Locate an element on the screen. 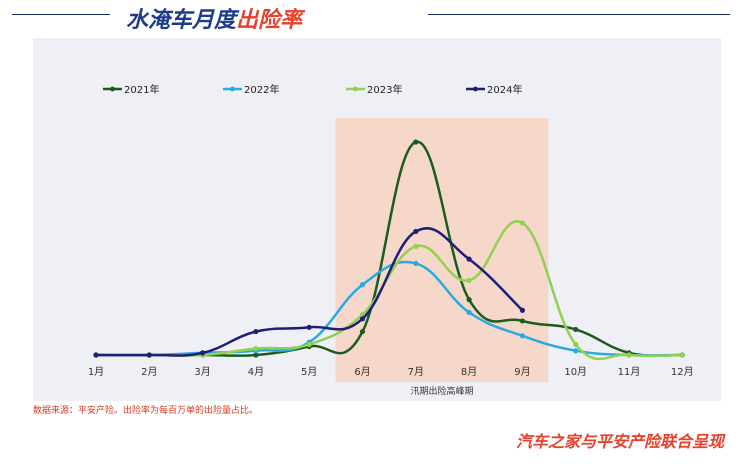 The width and height of the screenshot is (744, 474). point-2024年-1月 is located at coordinates (96, 355).